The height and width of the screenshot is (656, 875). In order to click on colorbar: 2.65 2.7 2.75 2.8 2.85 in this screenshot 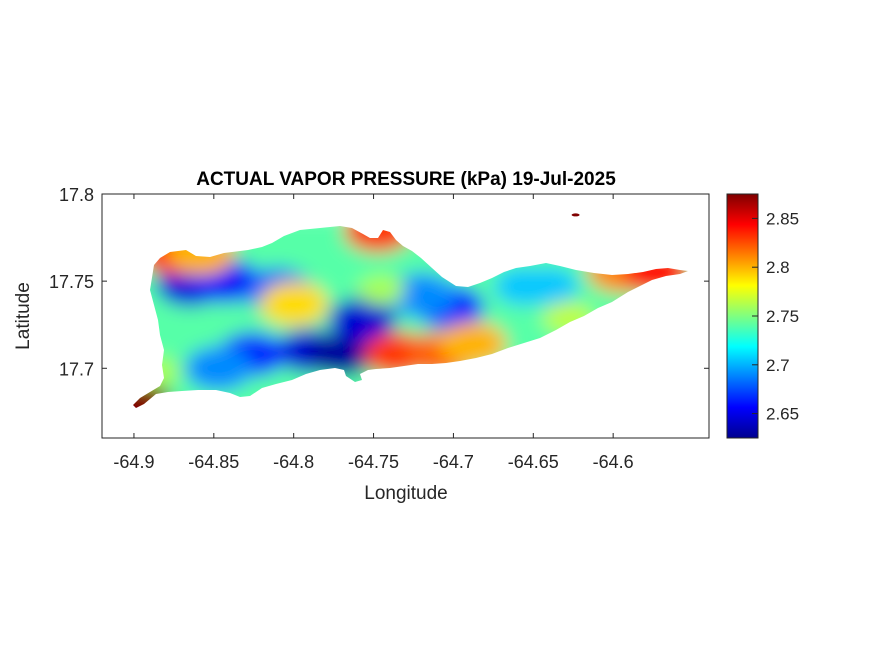, I will do `click(762, 316)`.